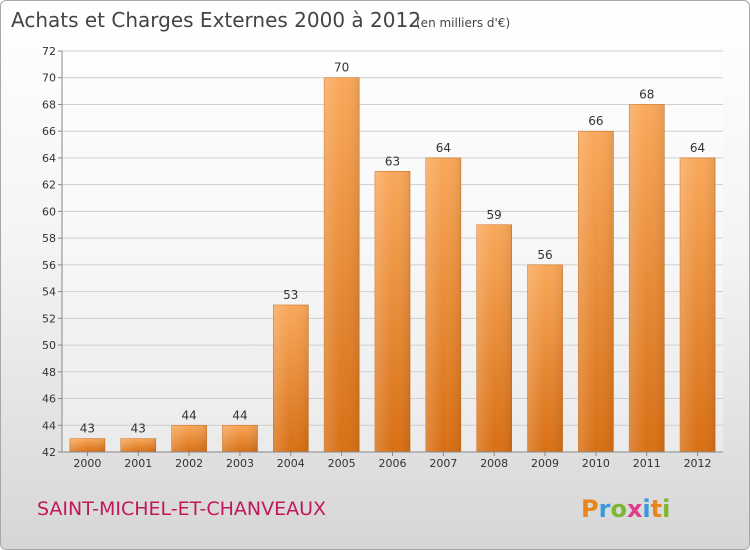 This screenshot has height=550, width=750. I want to click on x-tick-label: 2001, so click(138, 463).